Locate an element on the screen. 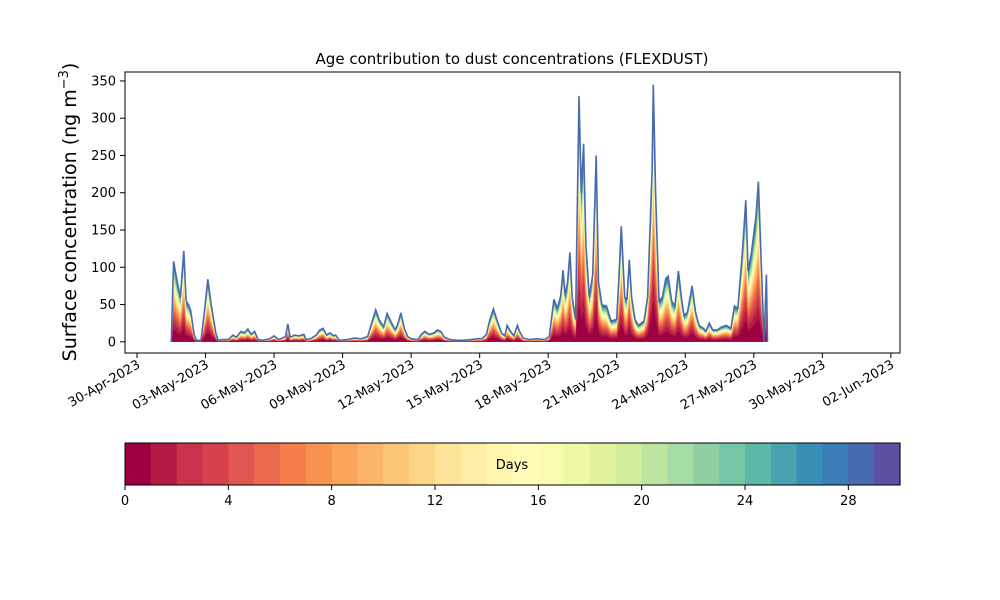 Image resolution: width=1000 pixels, height=600 pixels. x-tick-label: 15-May-2023 is located at coordinates (445, 385).